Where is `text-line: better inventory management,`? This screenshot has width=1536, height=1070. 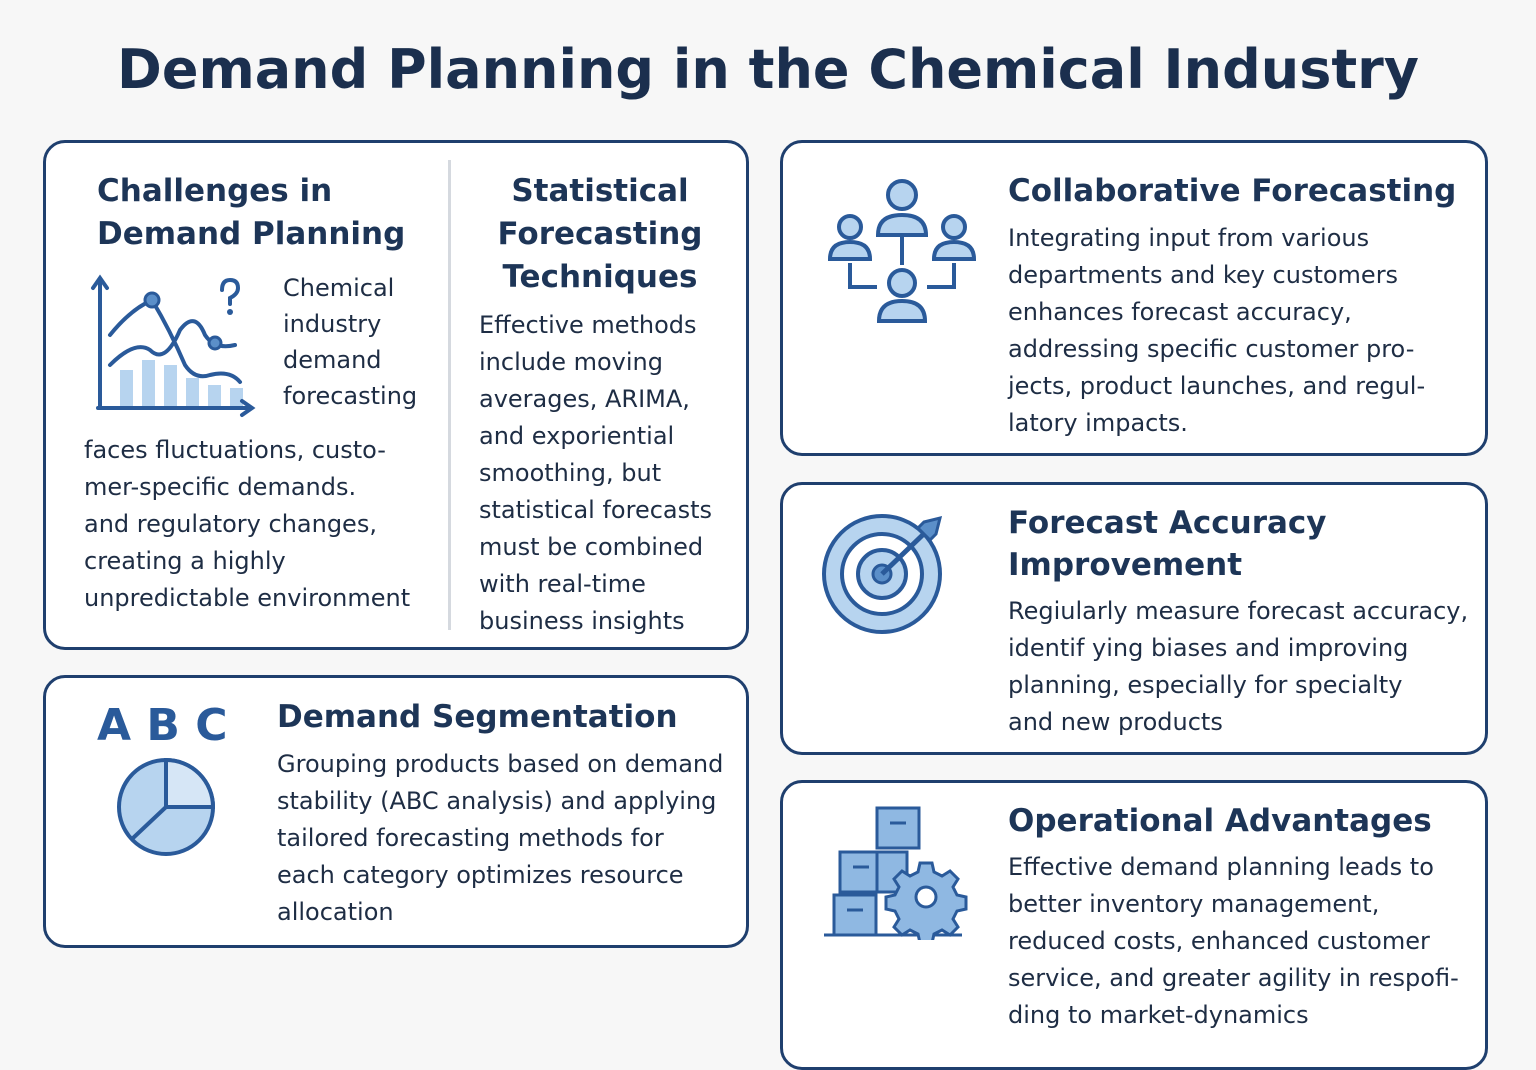
text-line: better inventory management, is located at coordinates (1194, 904).